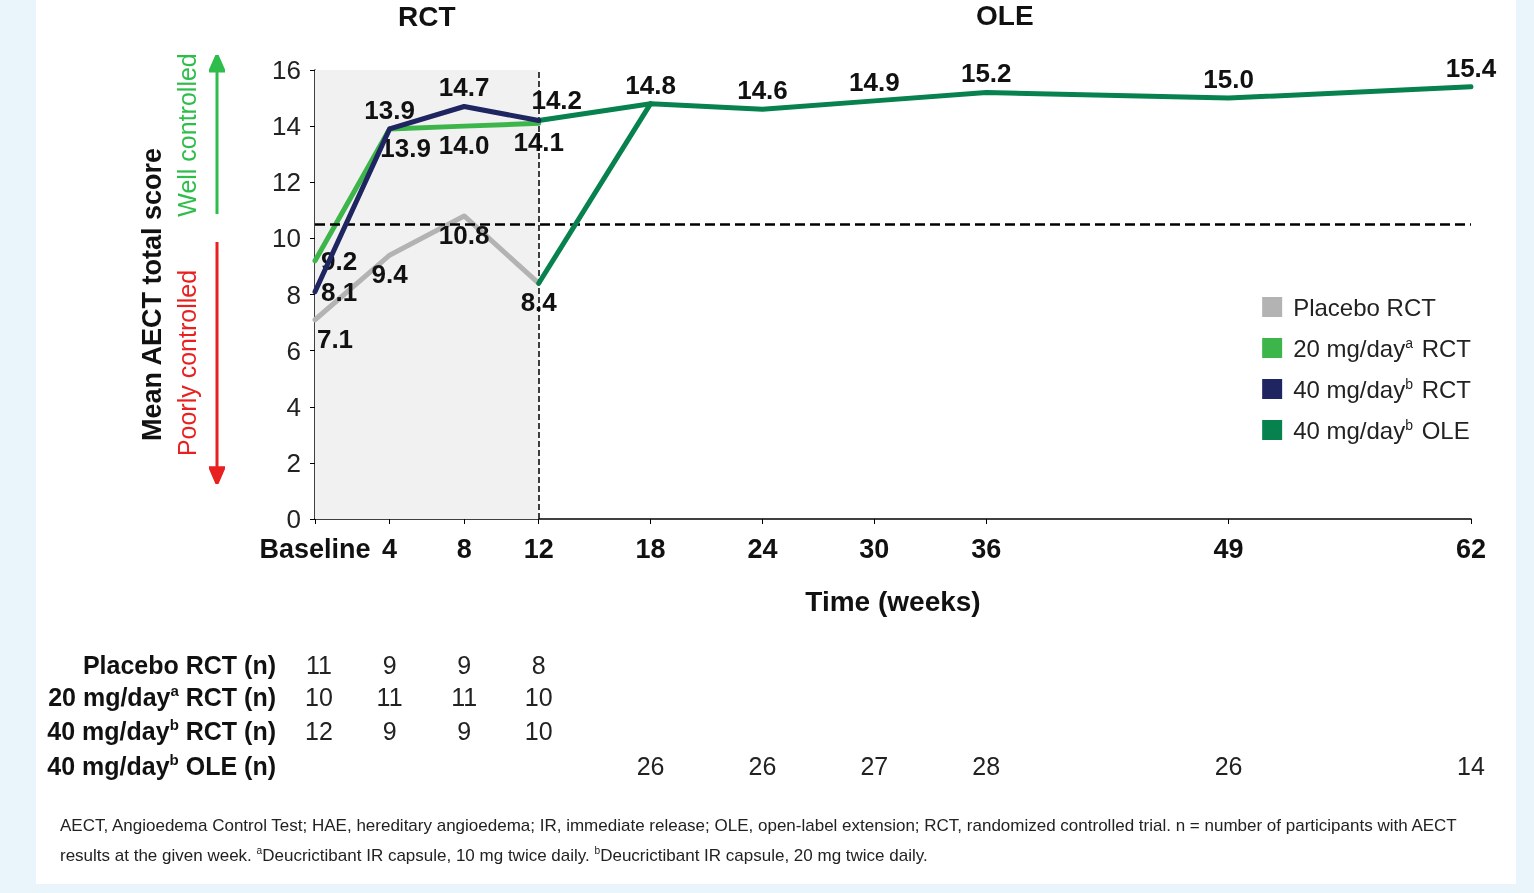 The height and width of the screenshot is (893, 1534). I want to click on x-axis-title: Time (weeks), so click(893, 601).